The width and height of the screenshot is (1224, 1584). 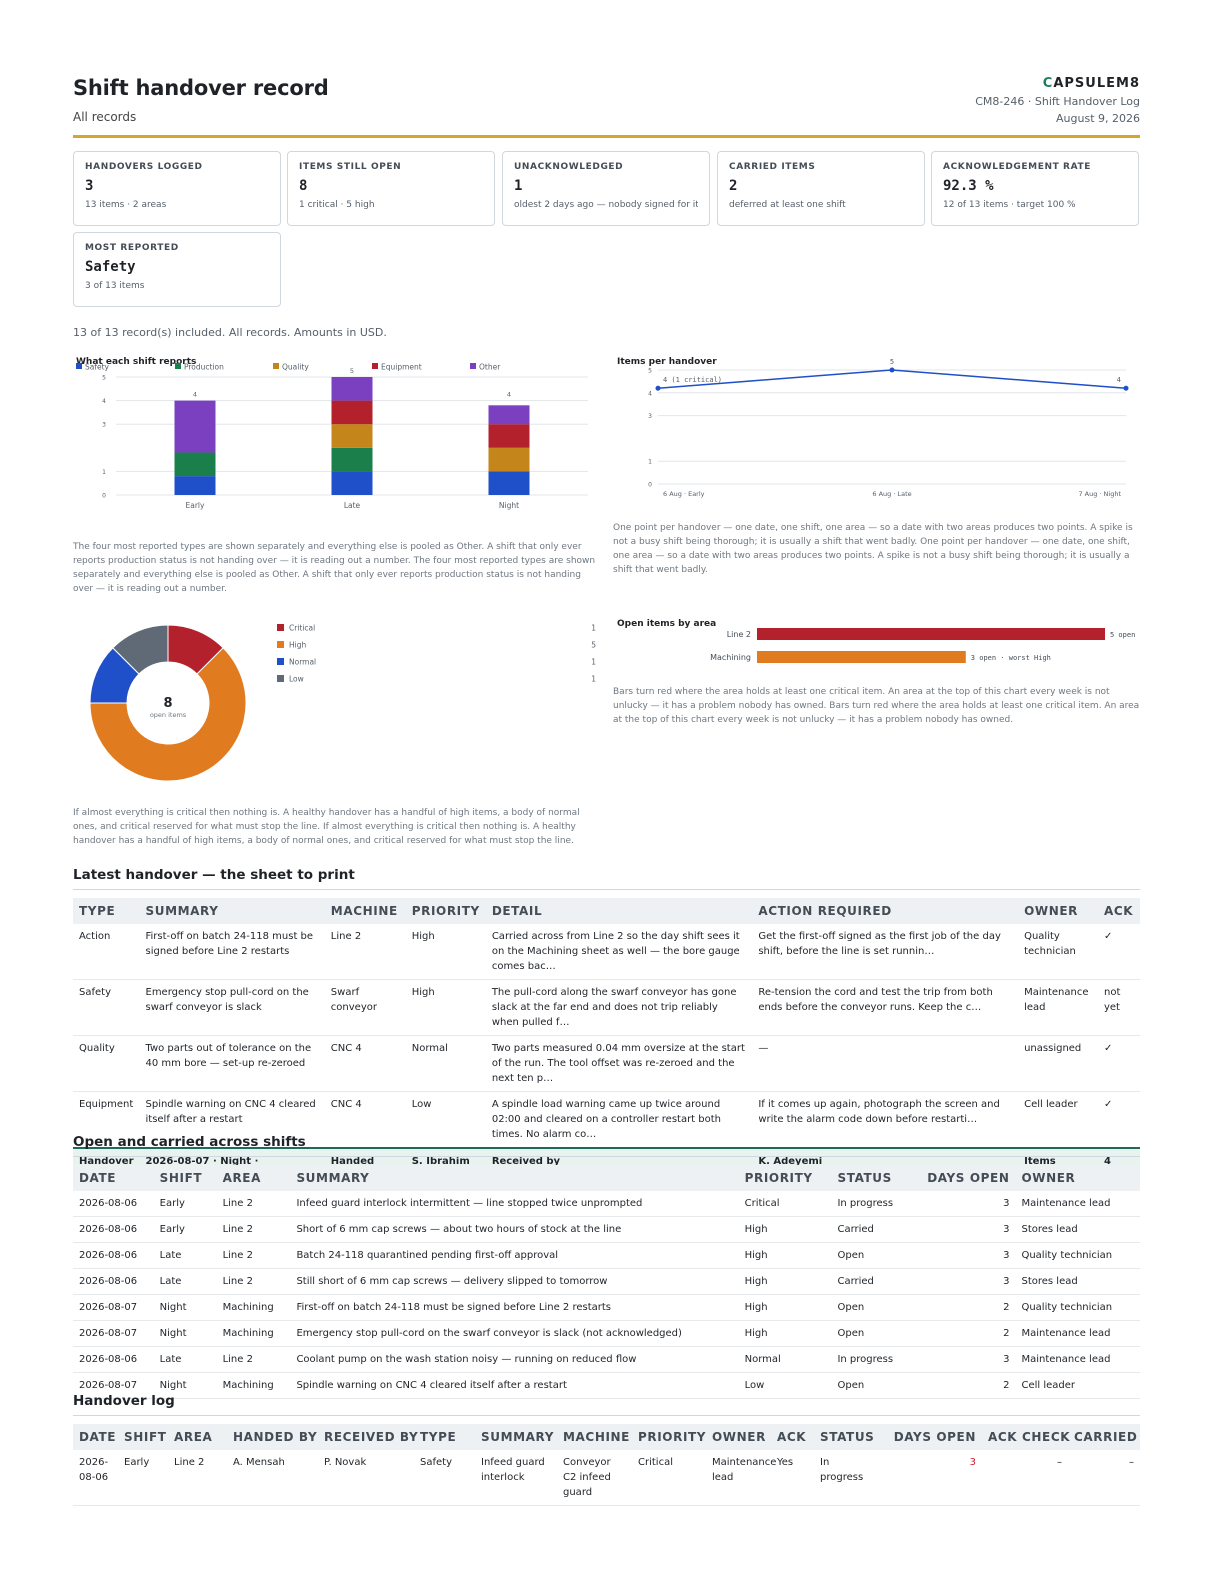 I want to click on column-header: Carried, so click(x=1104, y=1437).